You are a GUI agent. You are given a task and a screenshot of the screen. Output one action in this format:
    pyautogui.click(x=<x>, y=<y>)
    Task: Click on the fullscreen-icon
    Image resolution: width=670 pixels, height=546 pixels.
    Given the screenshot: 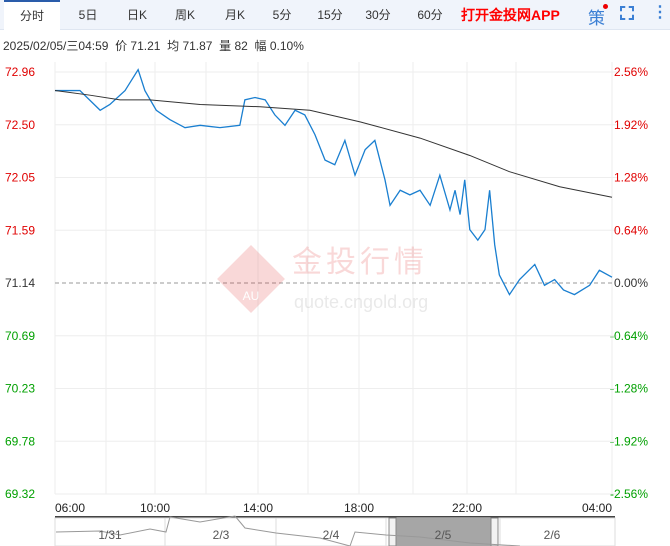 What is the action you would take?
    pyautogui.click(x=627, y=13)
    